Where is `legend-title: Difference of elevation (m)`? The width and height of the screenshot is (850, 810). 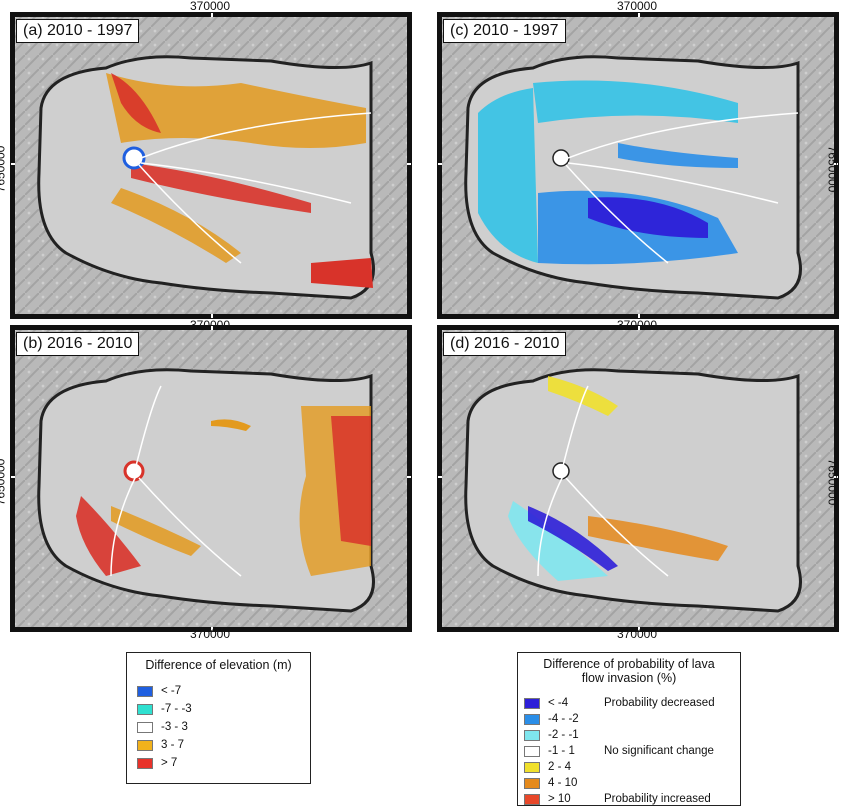 legend-title: Difference of elevation (m) is located at coordinates (218, 665).